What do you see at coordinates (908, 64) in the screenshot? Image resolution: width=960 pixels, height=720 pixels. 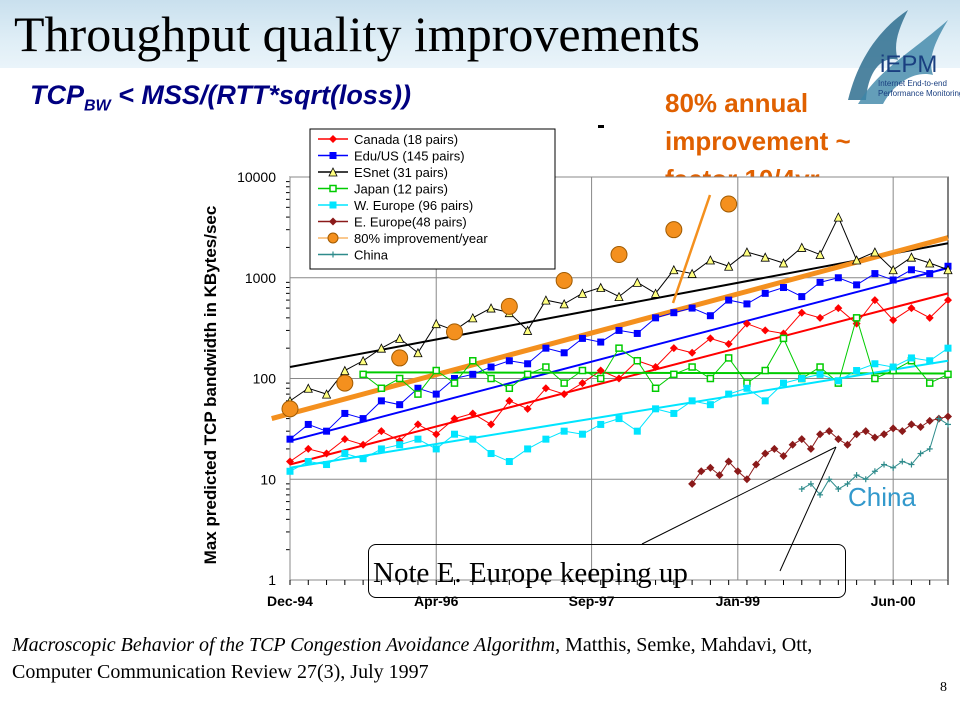 I see `logo-text: iEPM` at bounding box center [908, 64].